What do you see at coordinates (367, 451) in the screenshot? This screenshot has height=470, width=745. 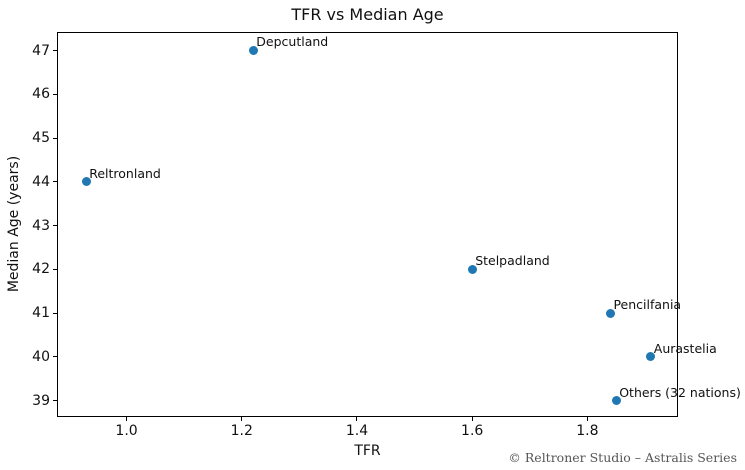 I see `x-axis-label: TFR` at bounding box center [367, 451].